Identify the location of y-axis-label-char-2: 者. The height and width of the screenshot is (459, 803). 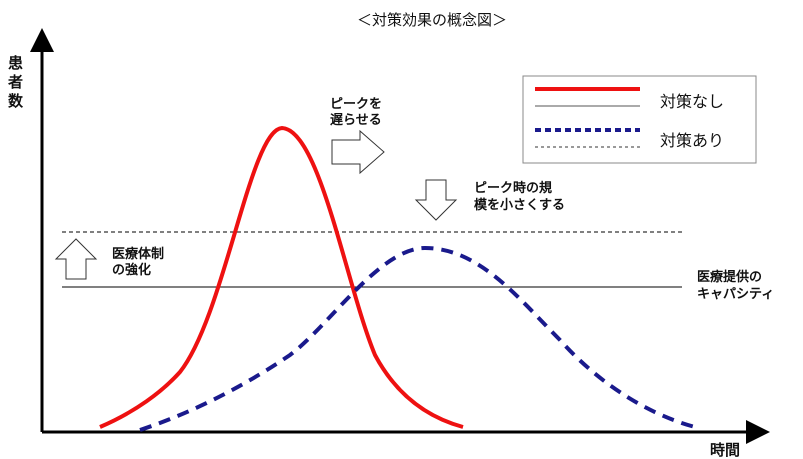
(15, 82).